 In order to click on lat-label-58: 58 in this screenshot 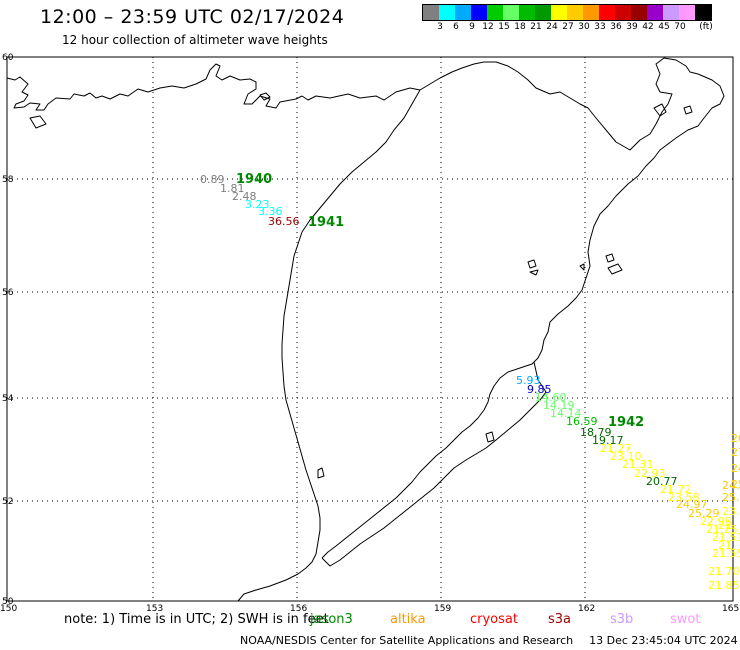, I will do `click(8, 180)`.